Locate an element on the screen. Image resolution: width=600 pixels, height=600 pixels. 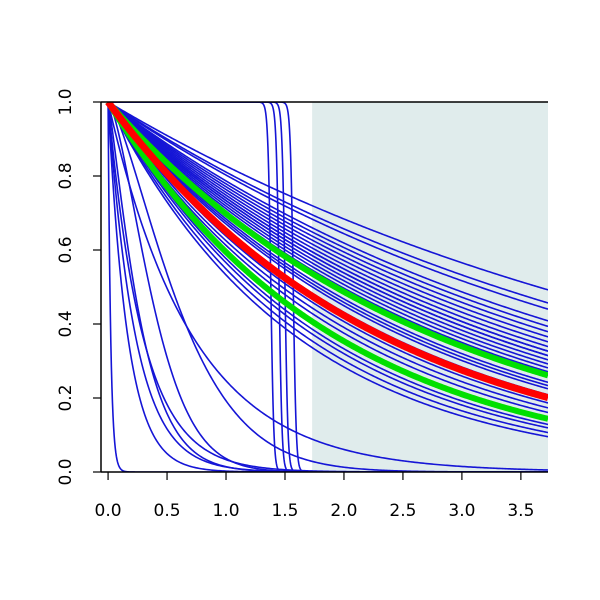
x-tick-label: 3.5 is located at coordinates (520, 511).